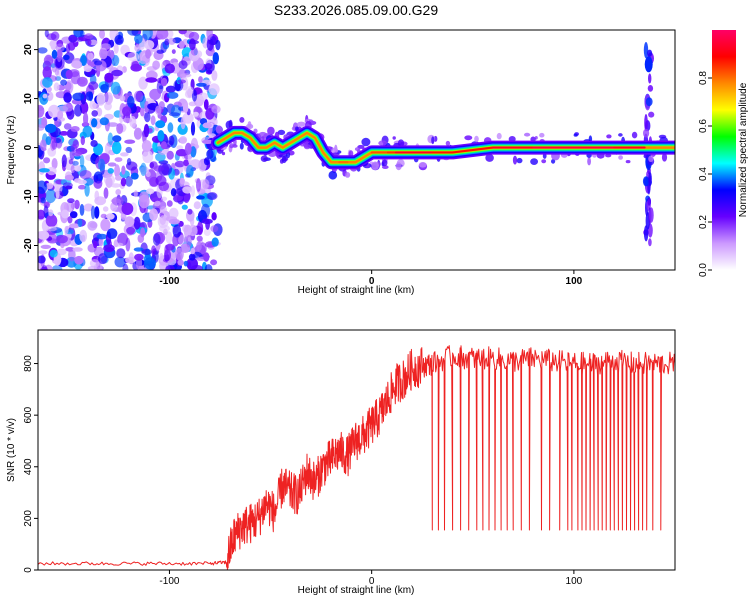 This screenshot has height=605, width=750. I want to click on x-tick-label: -100, so click(169, 281).